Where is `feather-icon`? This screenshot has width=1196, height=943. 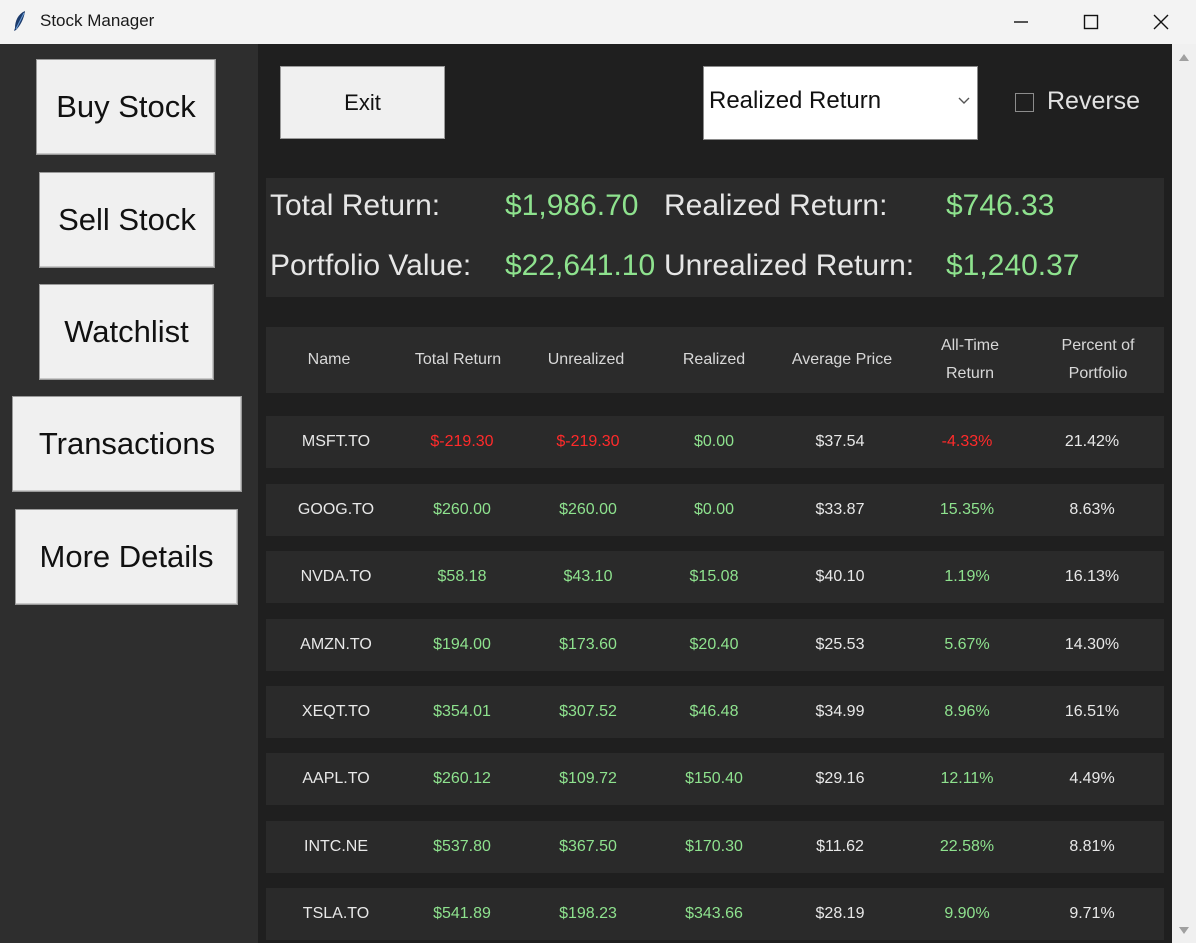
feather-icon is located at coordinates (19, 21).